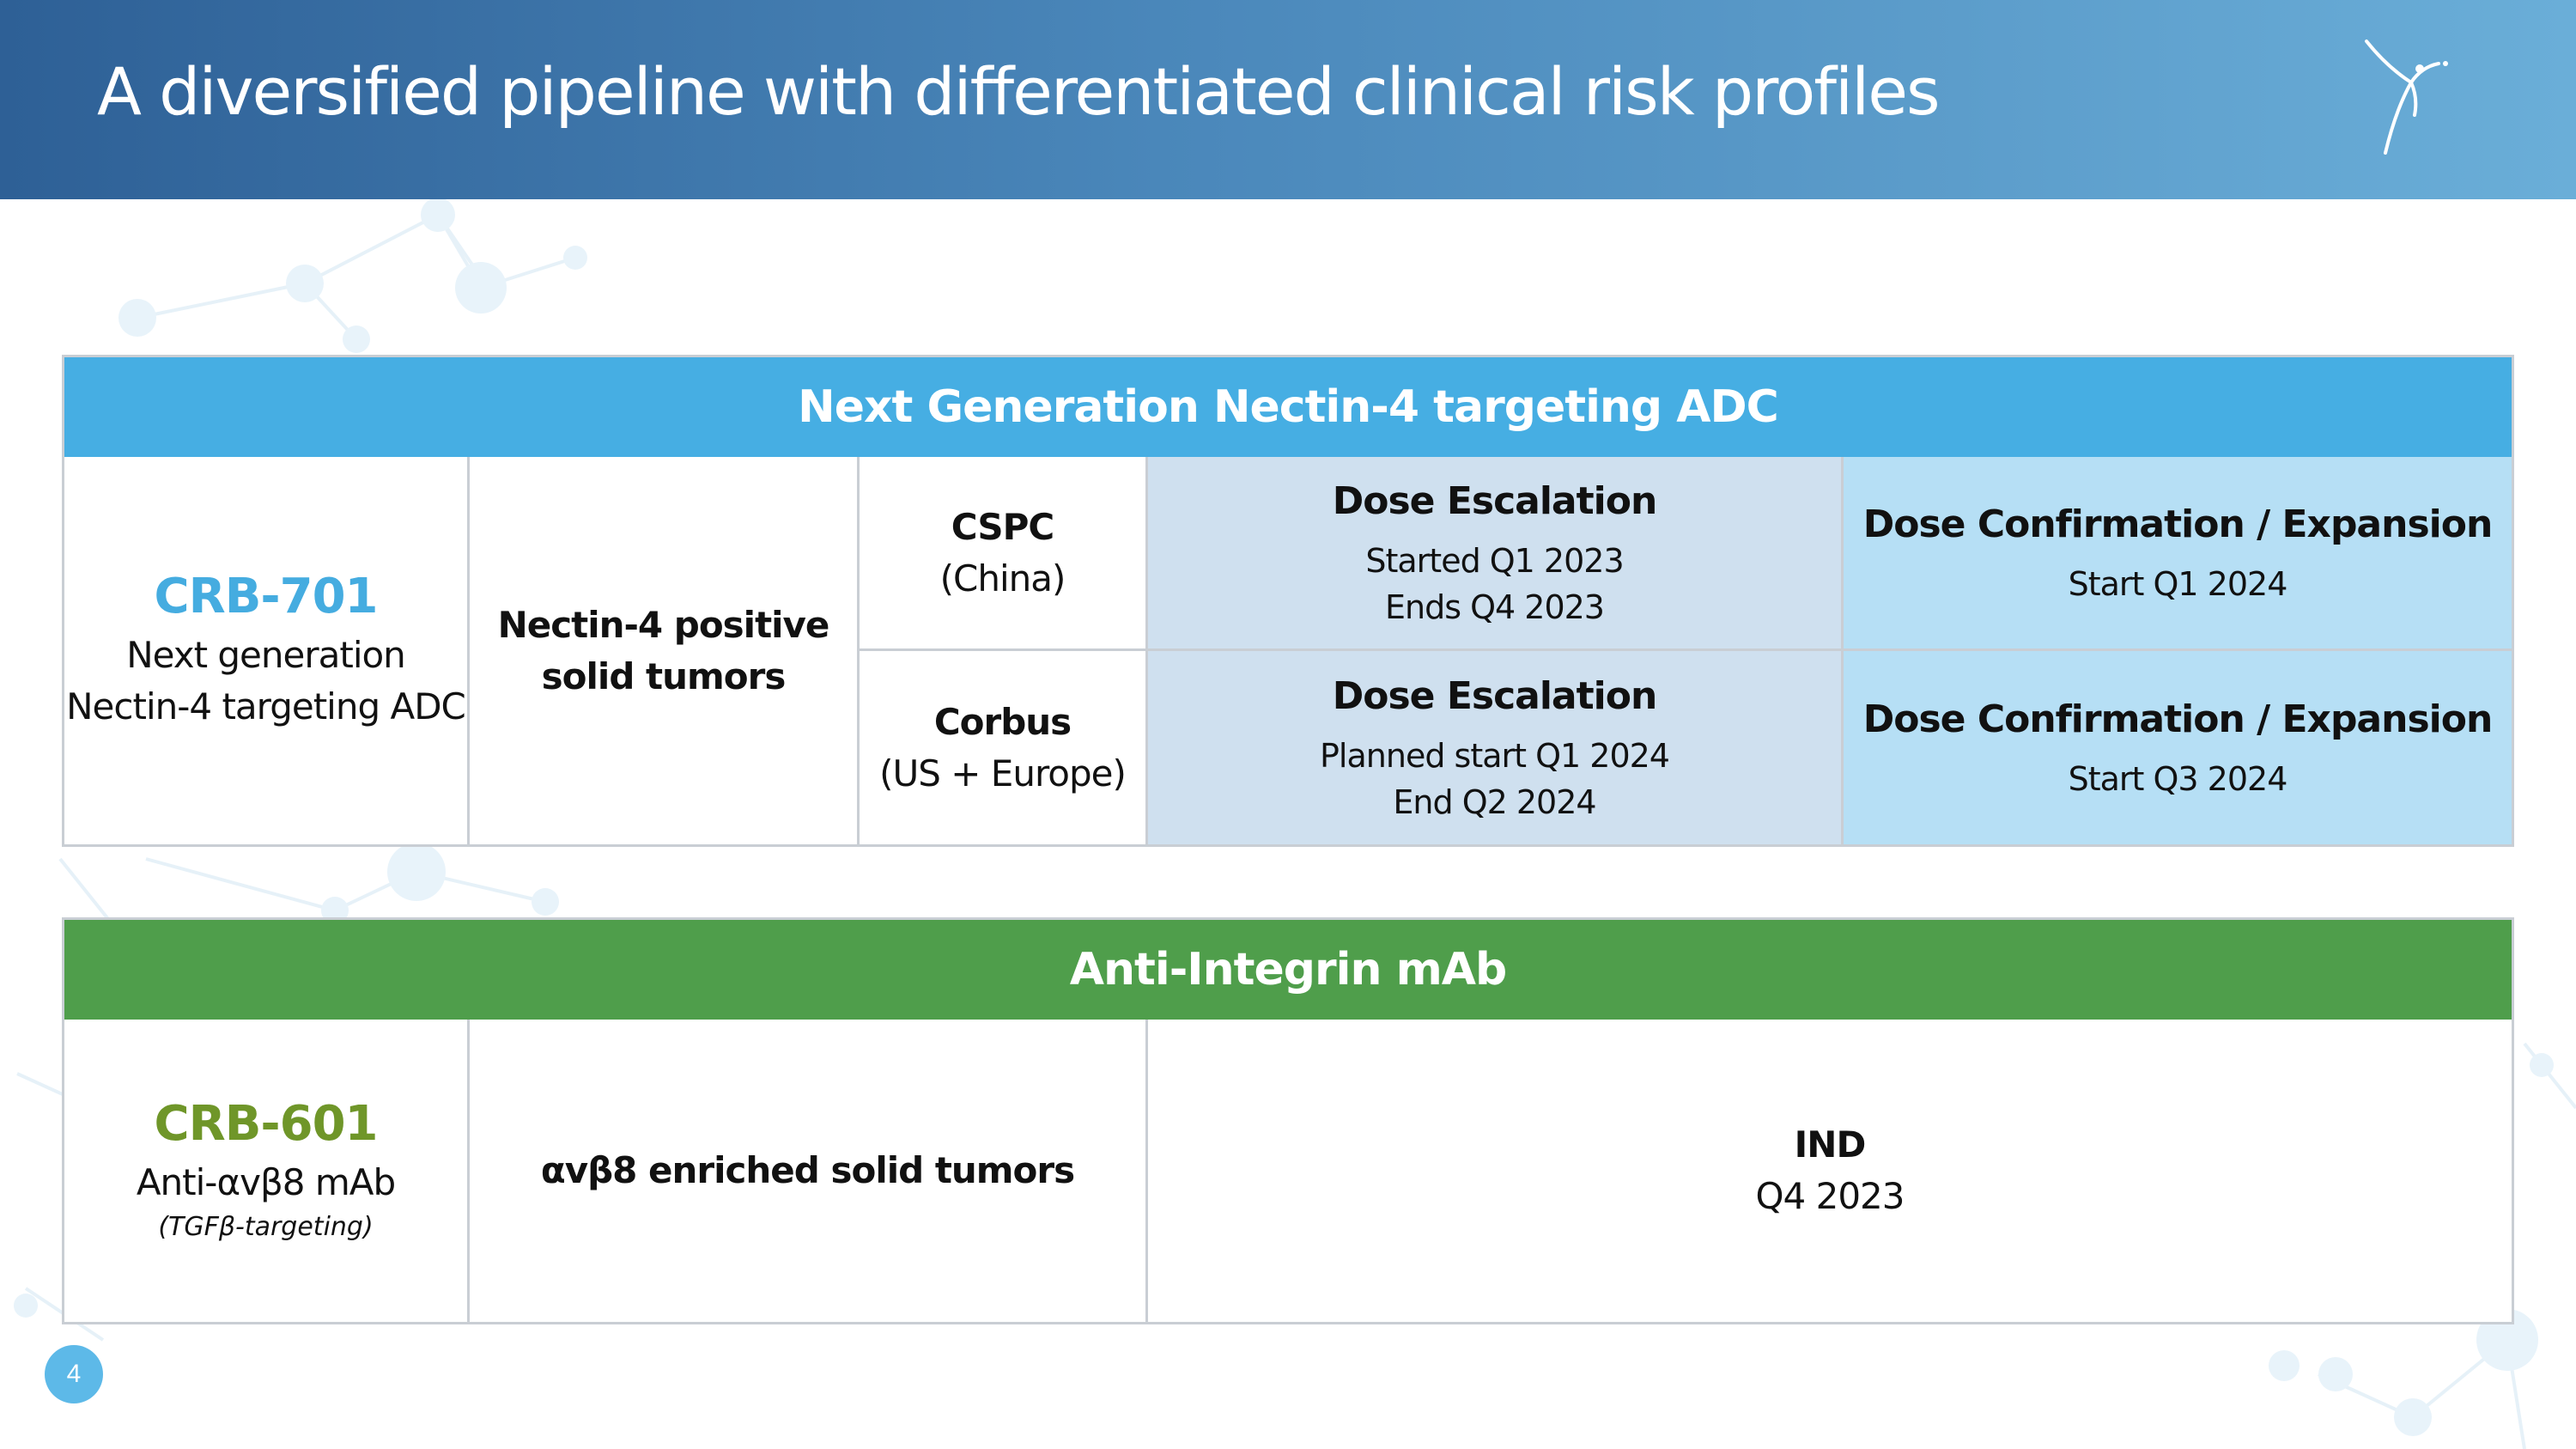 The height and width of the screenshot is (1449, 2576). I want to click on nectin-band-header: Next Generation Nectin-4 targeting ADC, so click(1288, 407).